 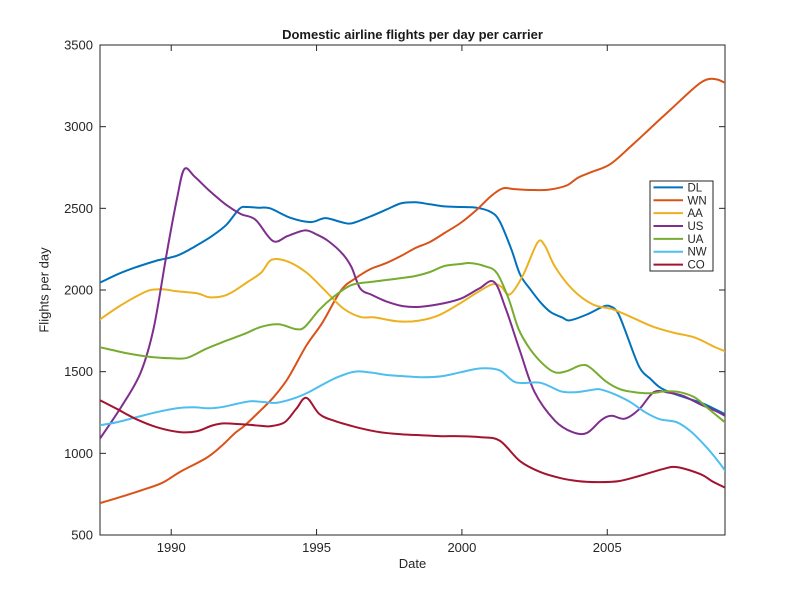 What do you see at coordinates (695, 188) in the screenshot?
I see `legend-label-DL: DL` at bounding box center [695, 188].